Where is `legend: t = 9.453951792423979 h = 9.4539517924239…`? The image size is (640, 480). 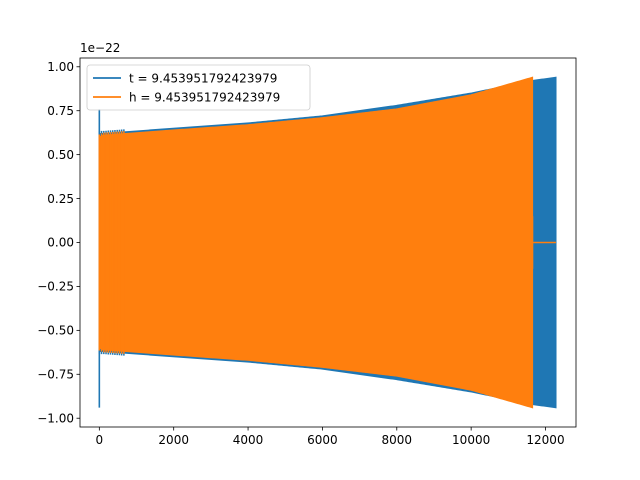
legend: t = 9.453951792423979 h = 9.4539517924239… is located at coordinates (198, 87).